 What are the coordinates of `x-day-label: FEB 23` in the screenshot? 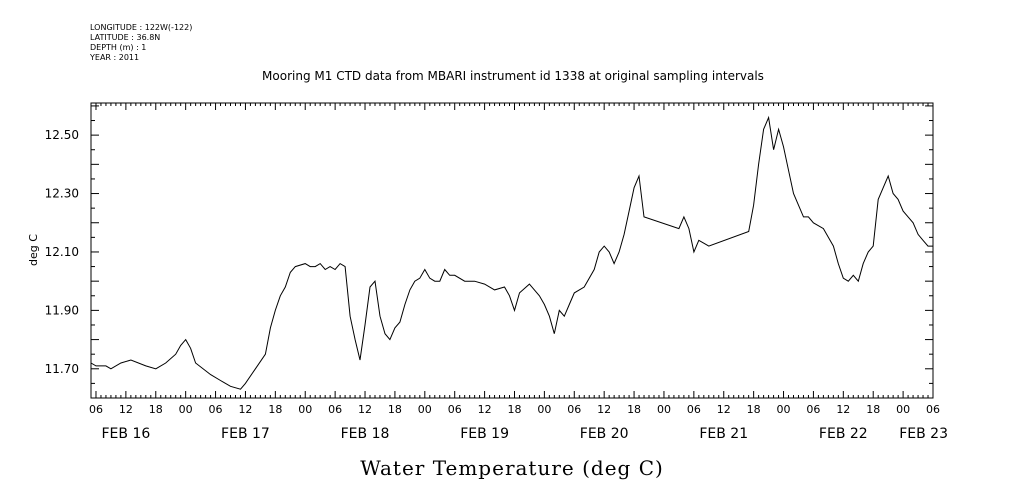 It's located at (923, 434).